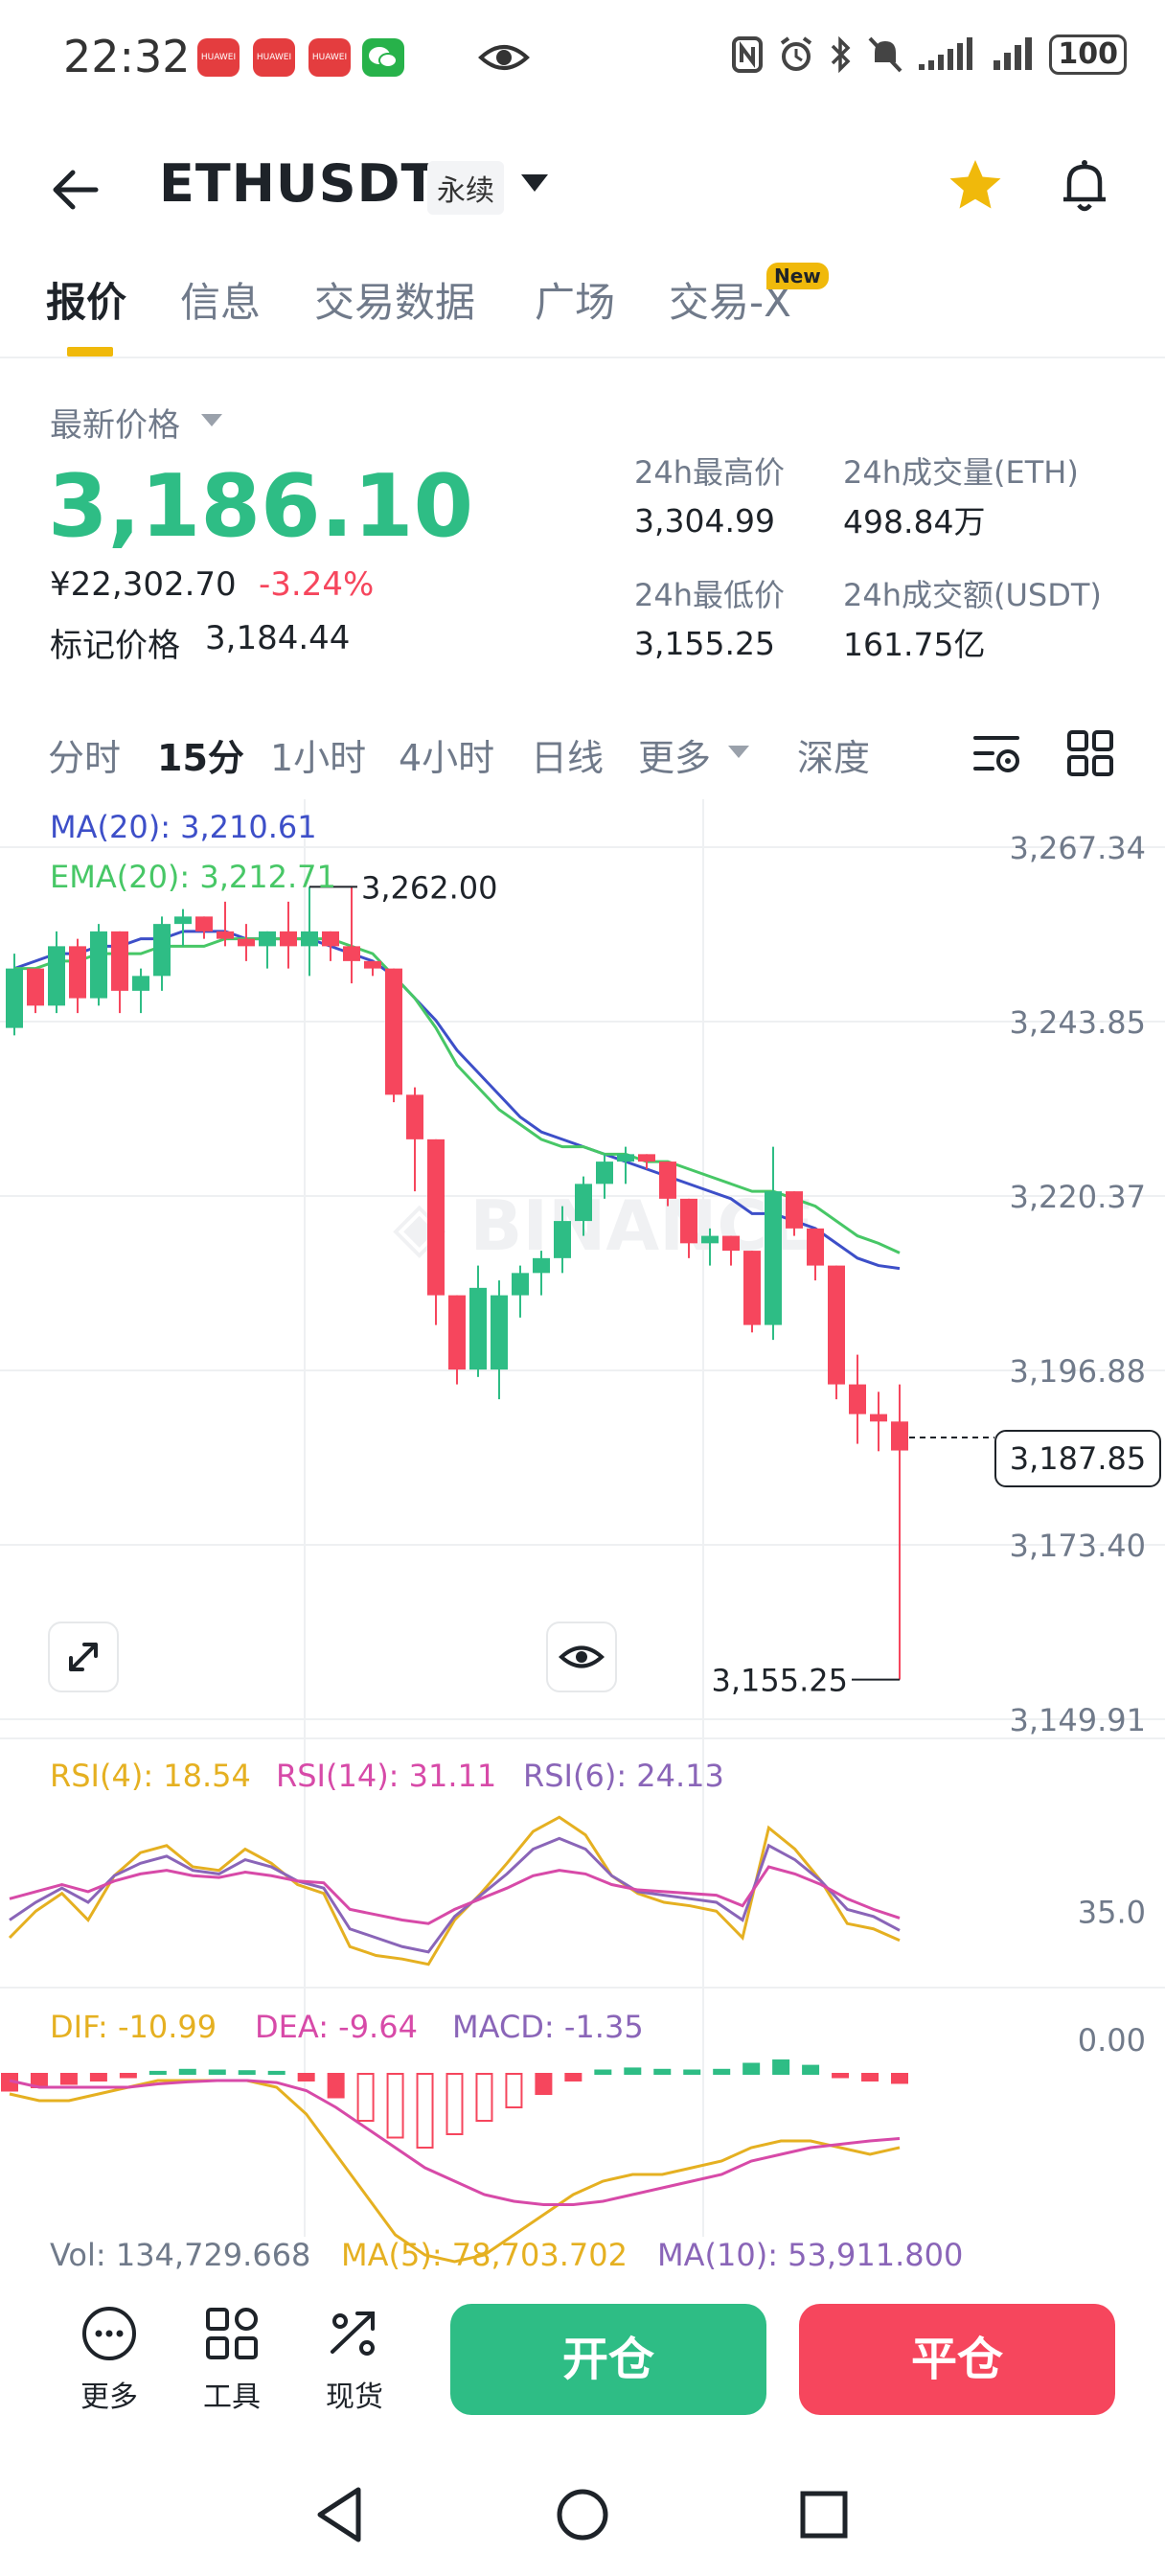 The height and width of the screenshot is (2576, 1165). I want to click on mark-price-label: 标记价格, so click(115, 646).